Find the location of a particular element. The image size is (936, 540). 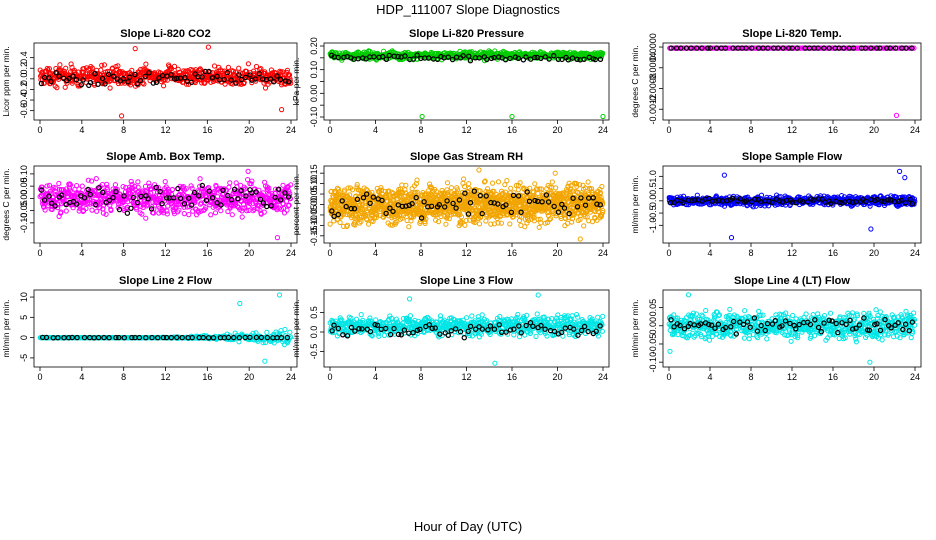

panel-6-x-tick-label: 24 is located at coordinates (915, 253).